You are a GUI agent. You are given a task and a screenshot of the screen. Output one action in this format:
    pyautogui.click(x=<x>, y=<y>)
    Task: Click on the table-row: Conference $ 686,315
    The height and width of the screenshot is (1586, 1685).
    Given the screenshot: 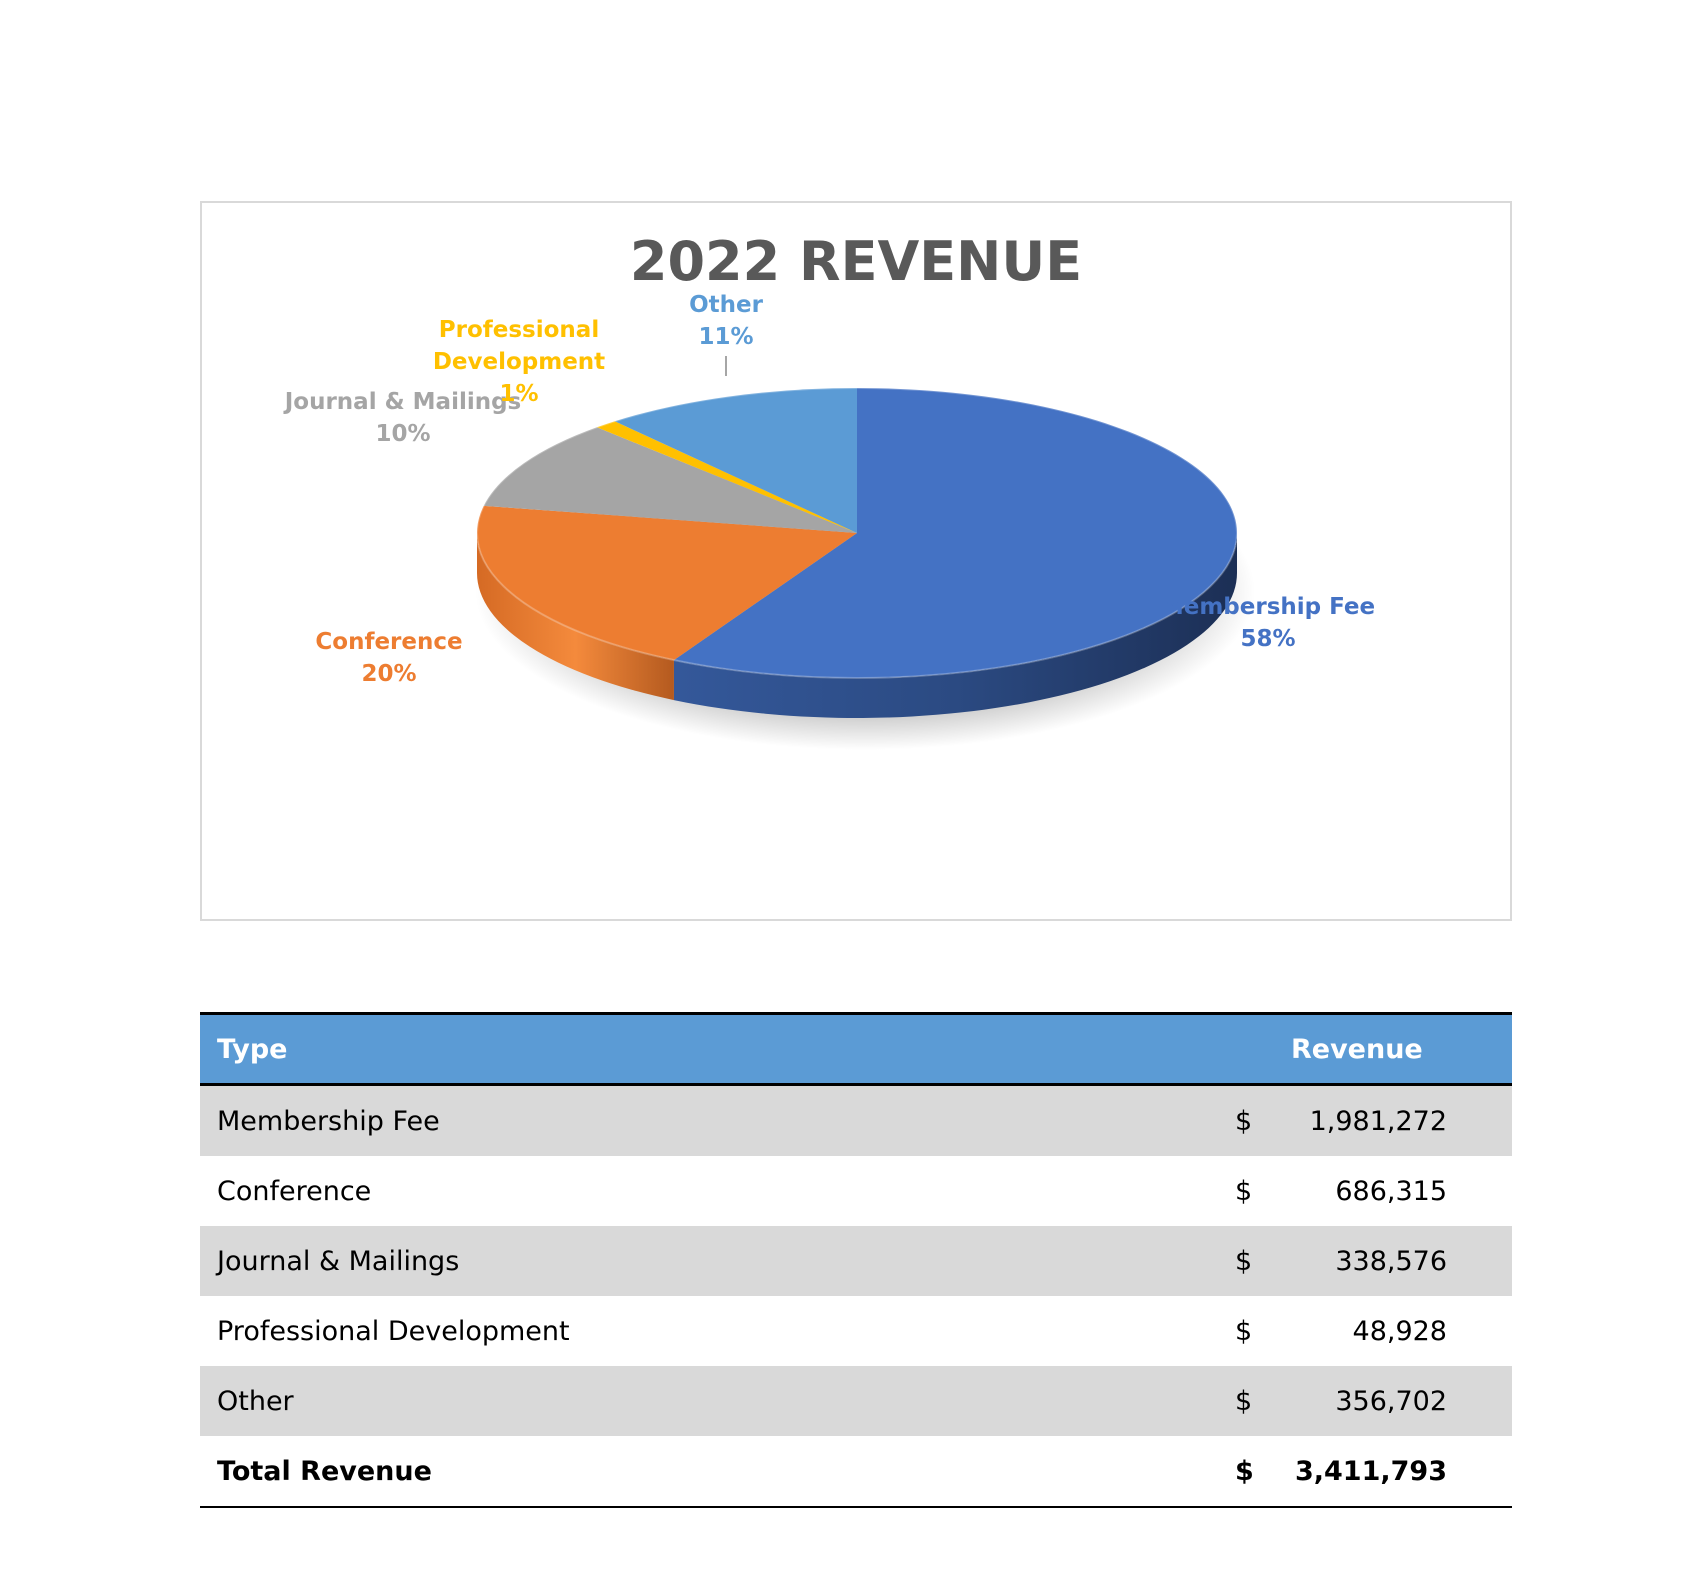 What is the action you would take?
    pyautogui.click(x=856, y=1191)
    